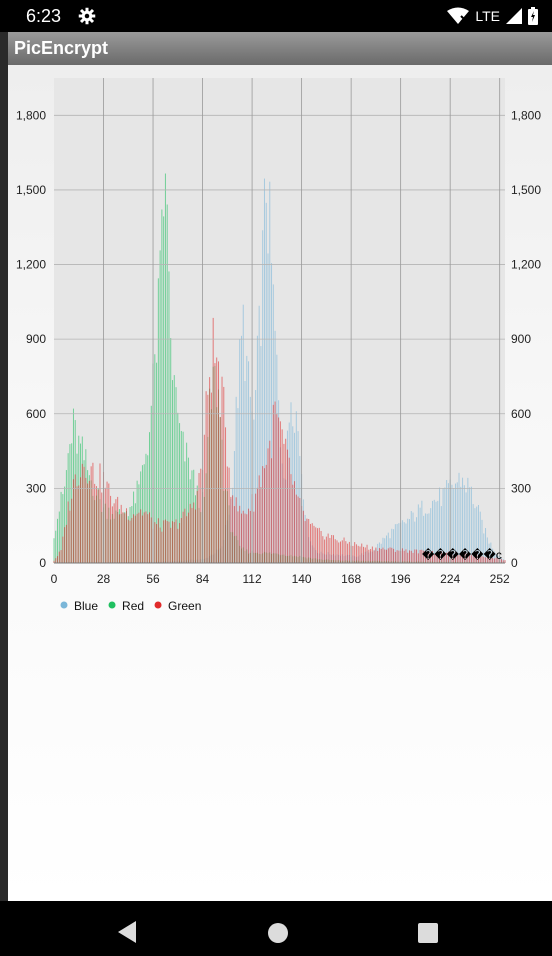  Describe the element at coordinates (521, 488) in the screenshot. I see `y-tick-label-right: 300` at that location.